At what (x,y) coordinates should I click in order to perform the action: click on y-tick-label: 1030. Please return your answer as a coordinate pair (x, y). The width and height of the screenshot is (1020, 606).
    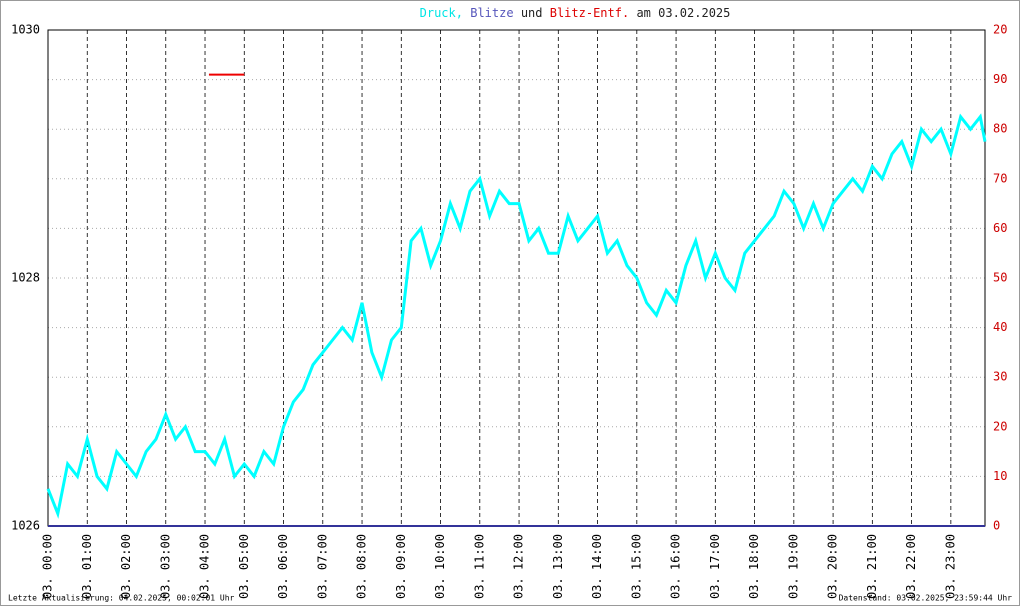
    Looking at the image, I should click on (25, 30).